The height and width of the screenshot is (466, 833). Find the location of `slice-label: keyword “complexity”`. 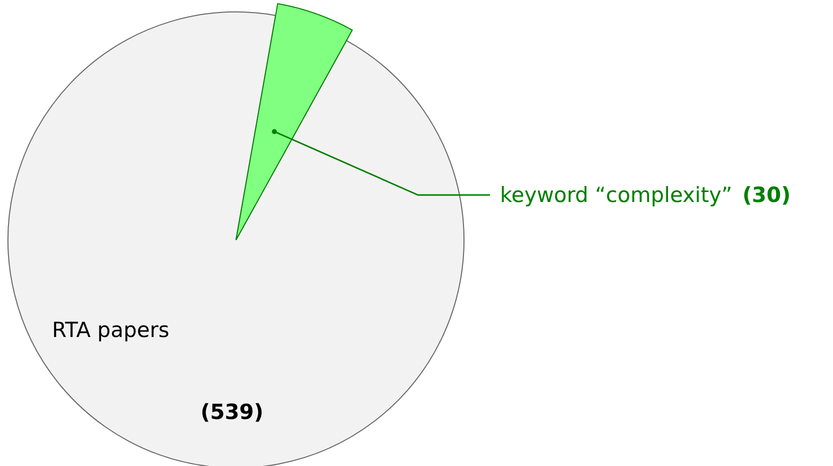

slice-label: keyword “complexity” is located at coordinates (616, 195).